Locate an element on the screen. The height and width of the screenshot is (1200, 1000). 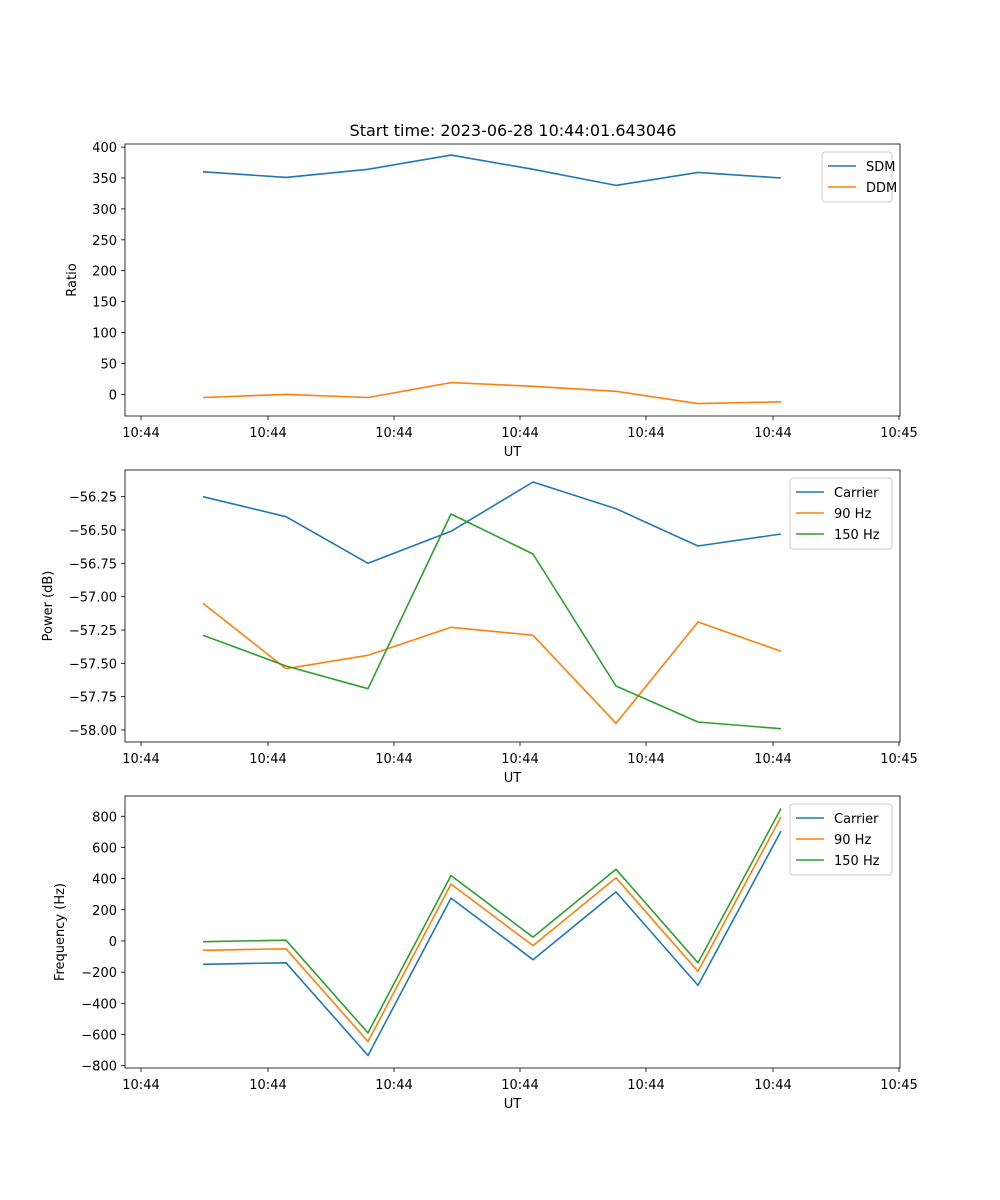
y-tick-label: 50 is located at coordinates (108, 364).